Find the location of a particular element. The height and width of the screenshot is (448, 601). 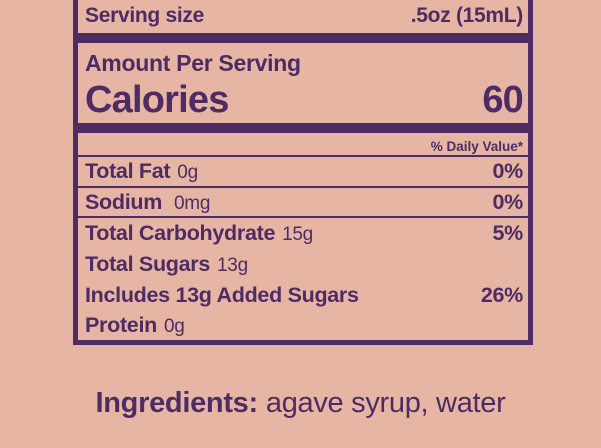

nutrient-row-total-carbohydrate: Total Carbohydrate 15g 5% is located at coordinates (303, 233).